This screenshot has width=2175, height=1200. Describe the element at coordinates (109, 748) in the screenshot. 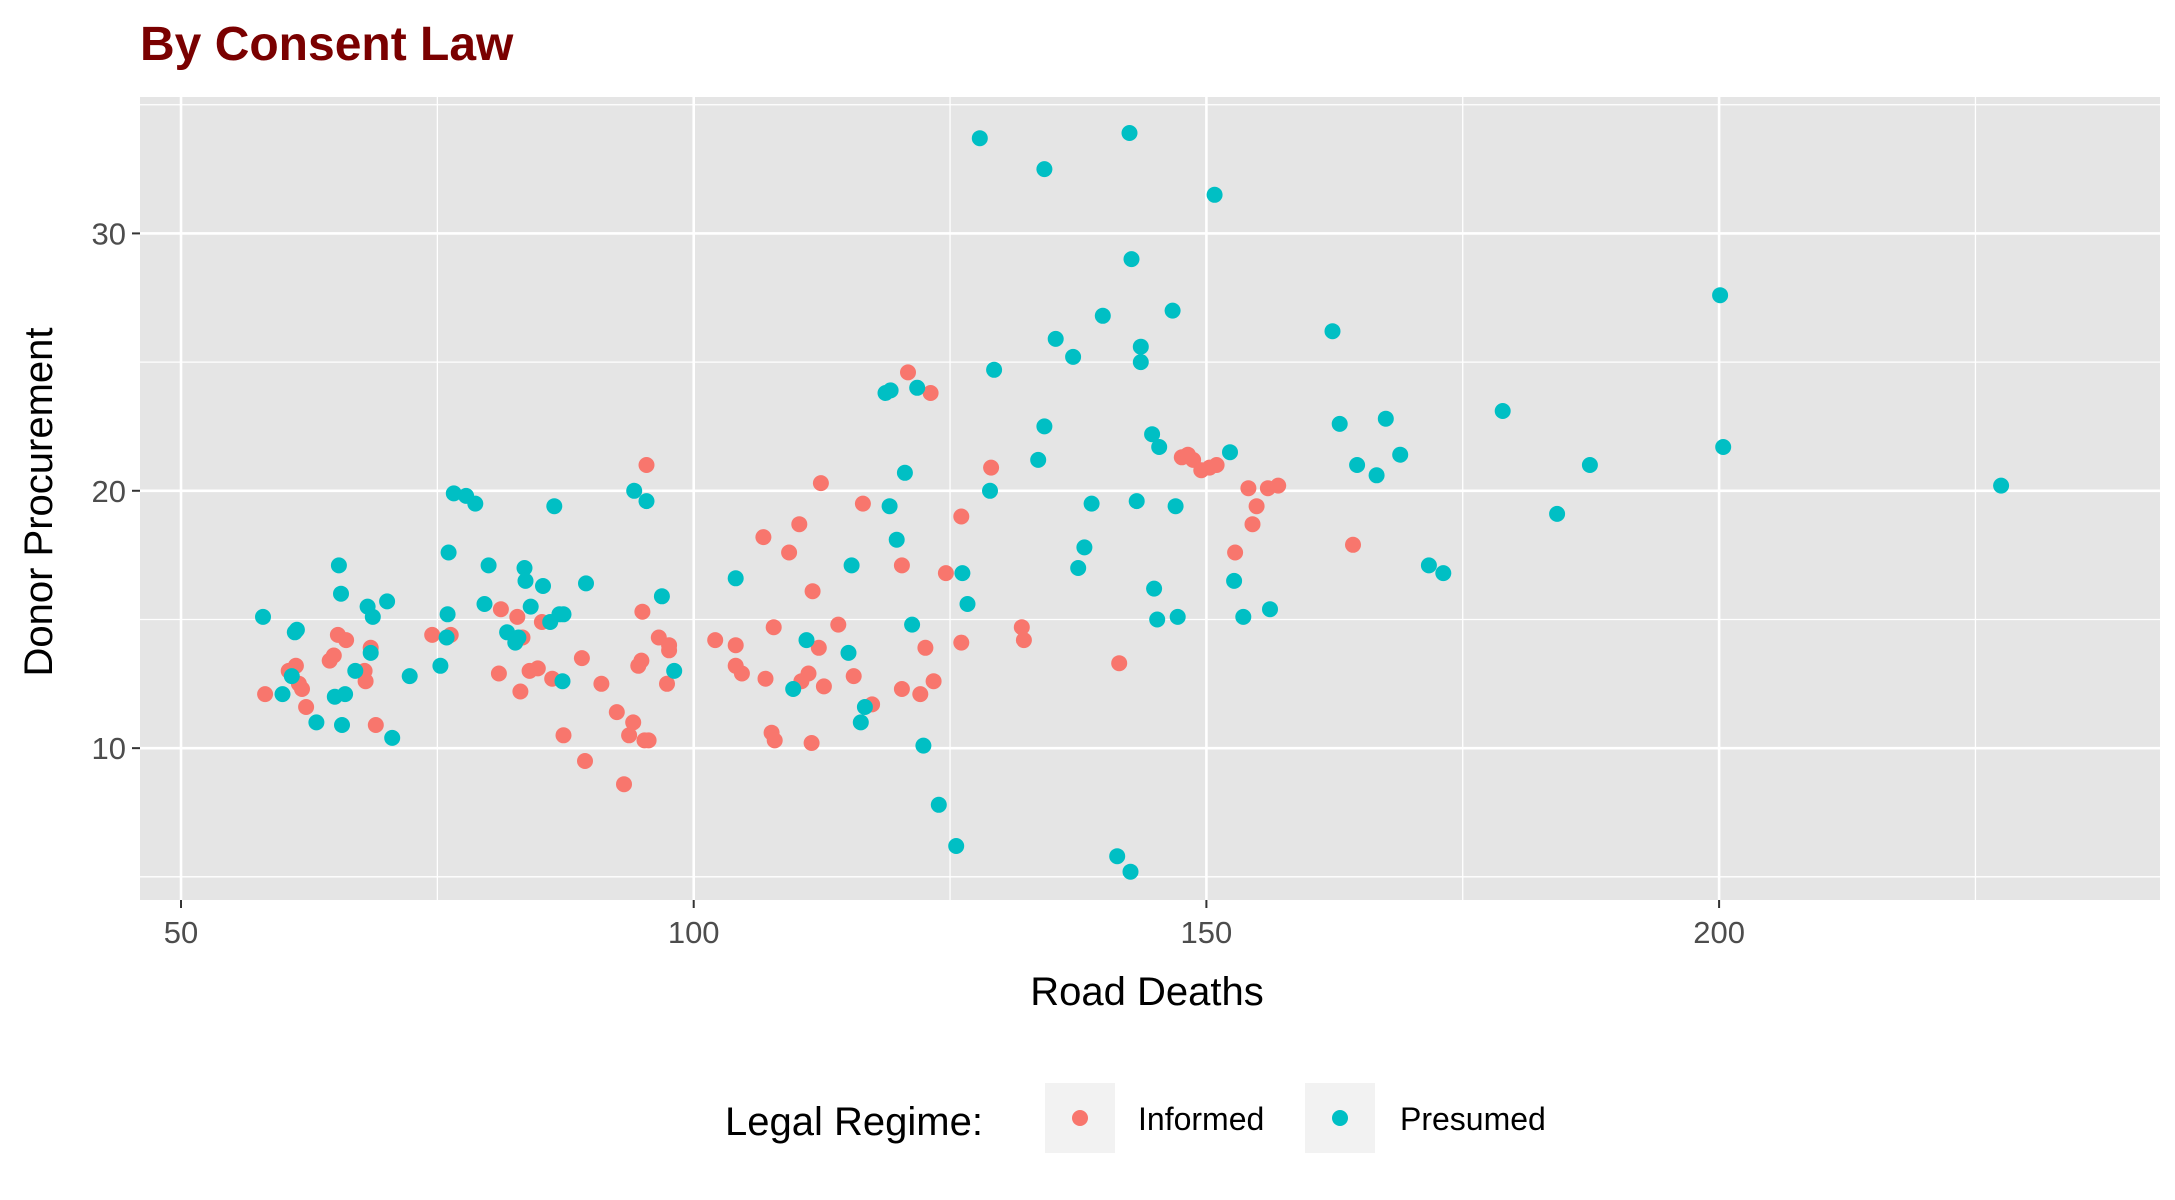

I see `y-tick-label: 10` at that location.